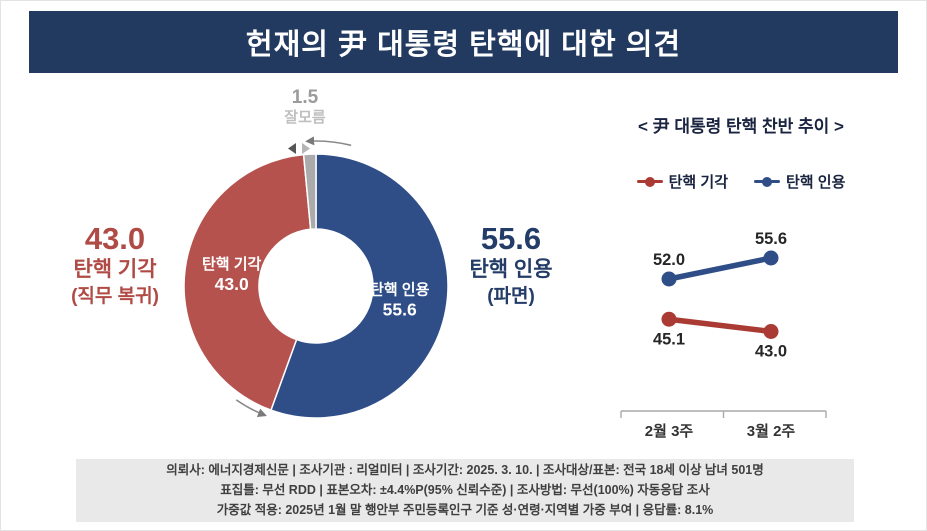 This screenshot has width=927, height=531. I want to click on donut-slice-label: 탄핵 기각 43.0, so click(232, 274).